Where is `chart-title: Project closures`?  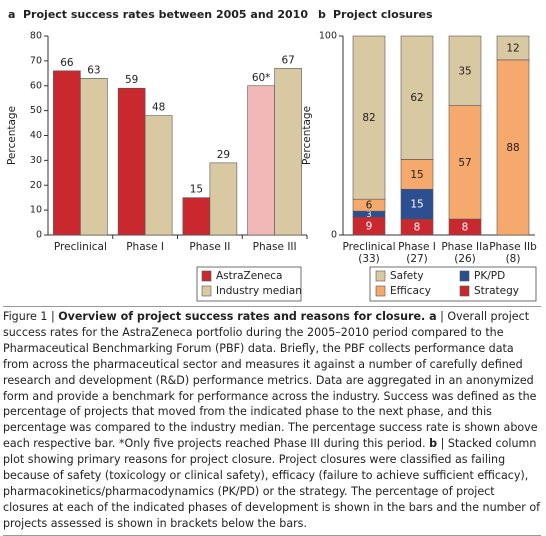
chart-title: Project closures is located at coordinates (383, 14).